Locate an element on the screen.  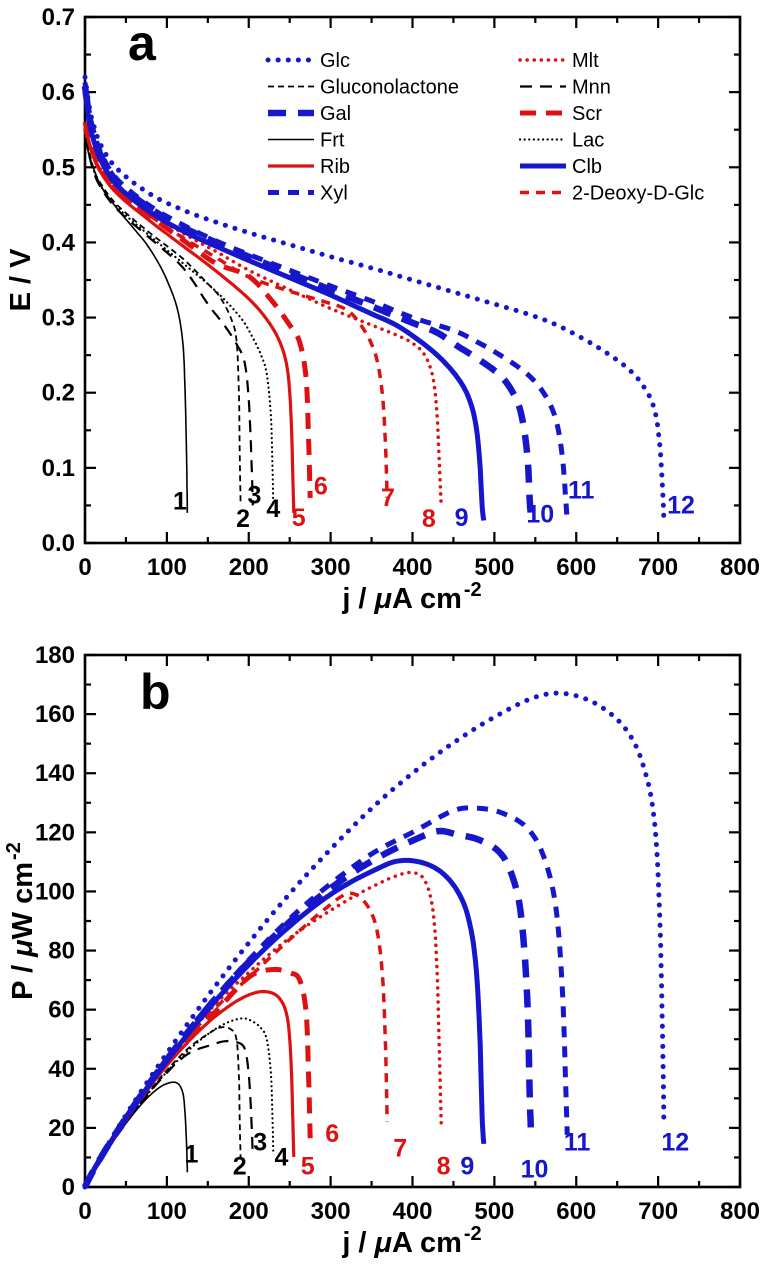
y-tick-label: 0.6 is located at coordinates (58, 92).